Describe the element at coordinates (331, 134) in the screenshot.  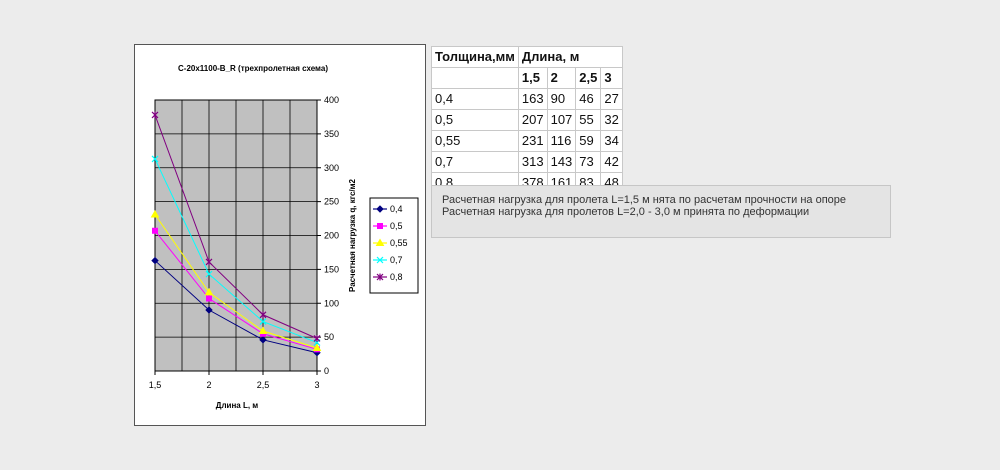
I see `y-tick-label: 350` at that location.